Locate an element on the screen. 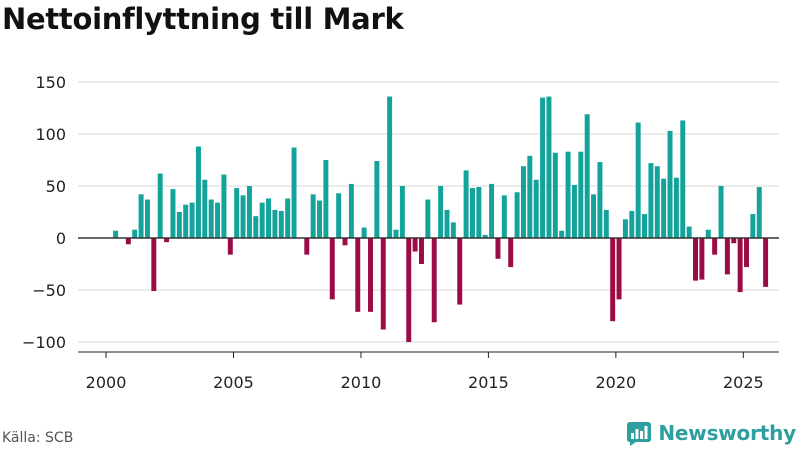  y-tick-label: 50 is located at coordinates (56, 186).